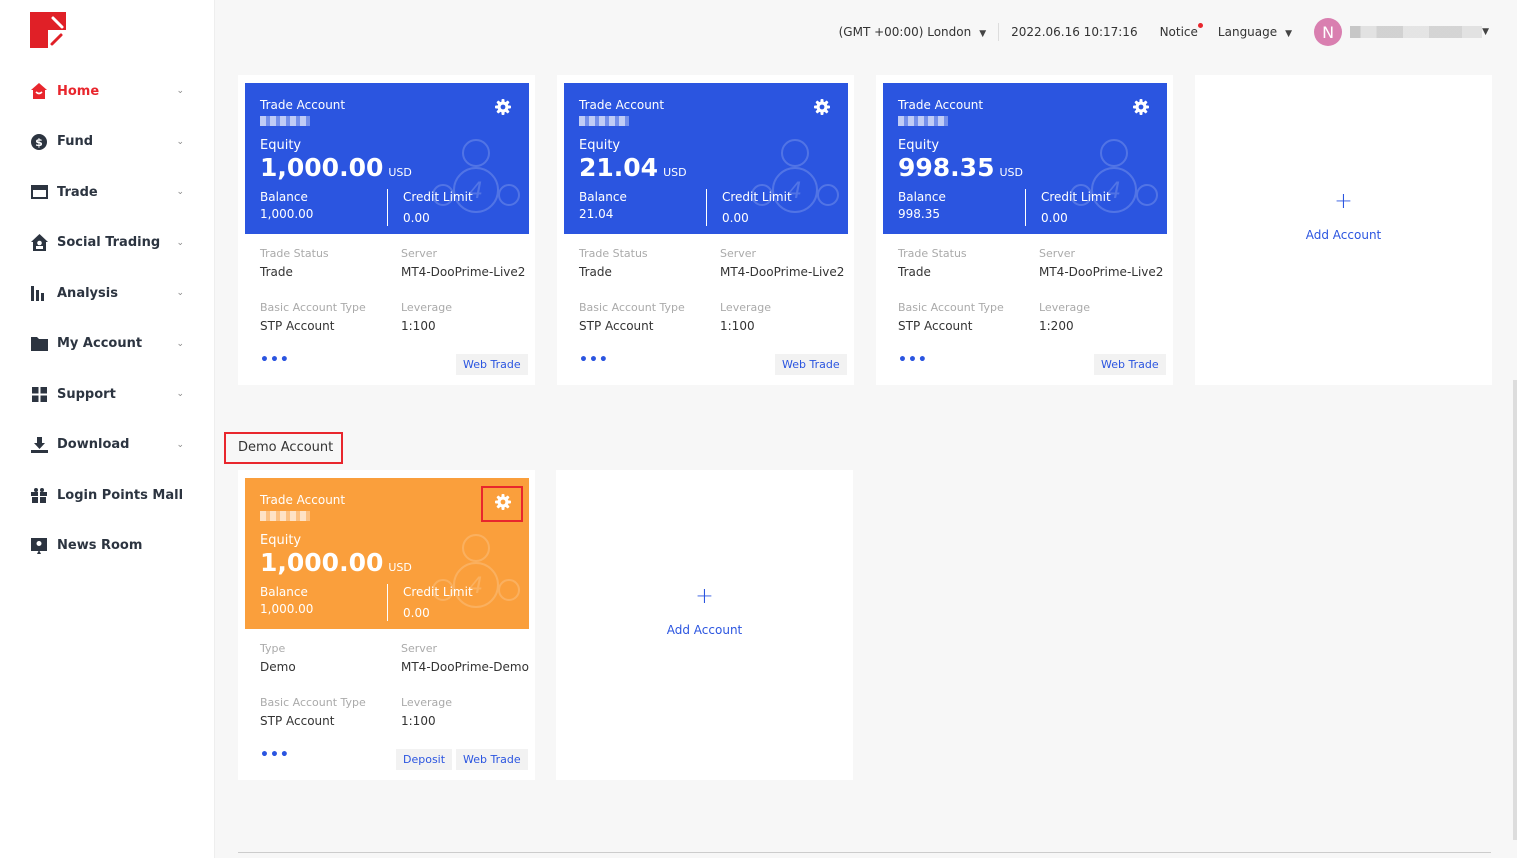 The width and height of the screenshot is (1517, 858). What do you see at coordinates (120, 495) in the screenshot?
I see `sidebar-item-label: Login Points Mall` at bounding box center [120, 495].